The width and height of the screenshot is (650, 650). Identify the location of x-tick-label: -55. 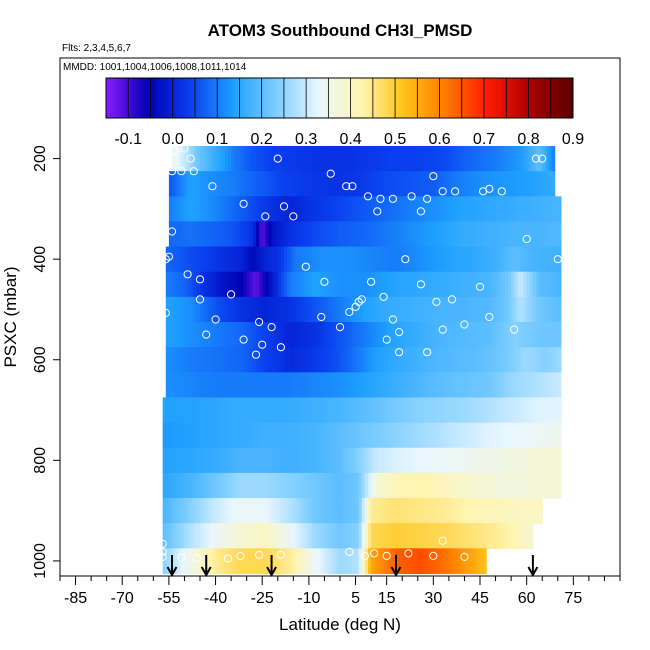
(168, 598).